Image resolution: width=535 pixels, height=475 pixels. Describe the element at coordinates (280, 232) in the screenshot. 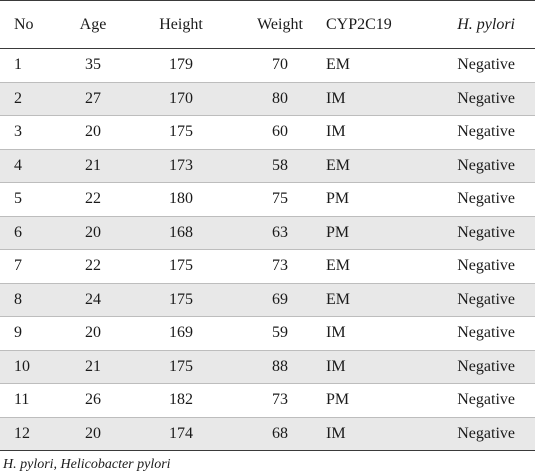

I see `cell-weight: 63` at that location.